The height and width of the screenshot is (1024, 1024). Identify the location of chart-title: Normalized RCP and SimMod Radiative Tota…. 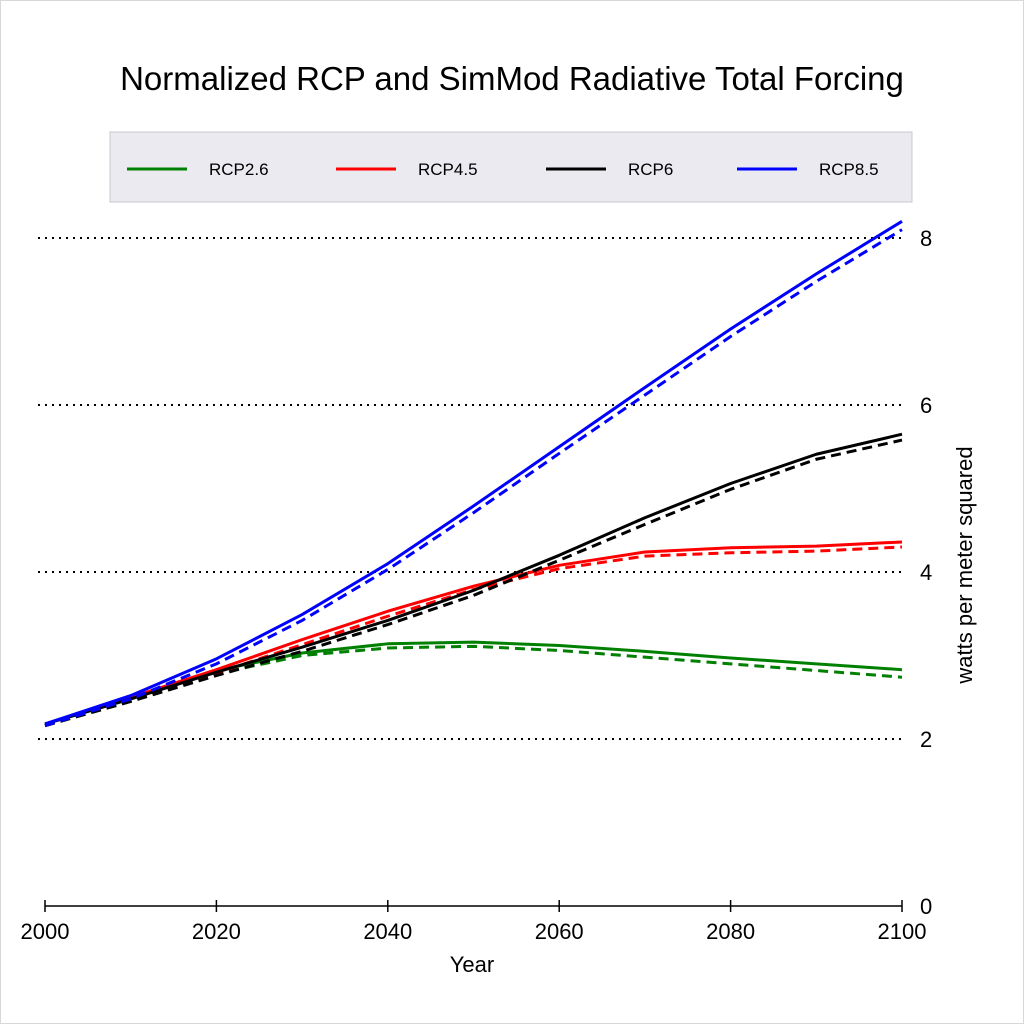
(512, 78).